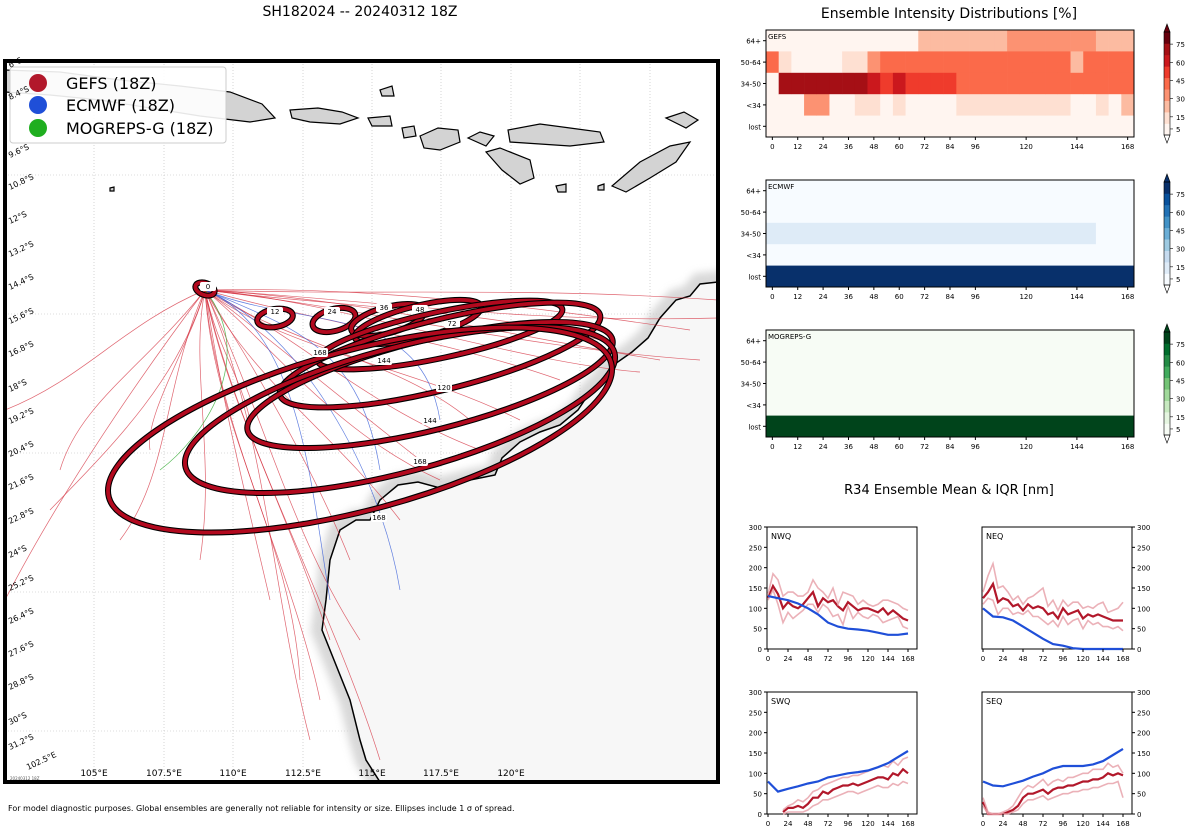 This screenshot has width=1200, height=840. Describe the element at coordinates (789, 337) in the screenshot. I see `heatmap-model-label: MOGREPS-G` at that location.